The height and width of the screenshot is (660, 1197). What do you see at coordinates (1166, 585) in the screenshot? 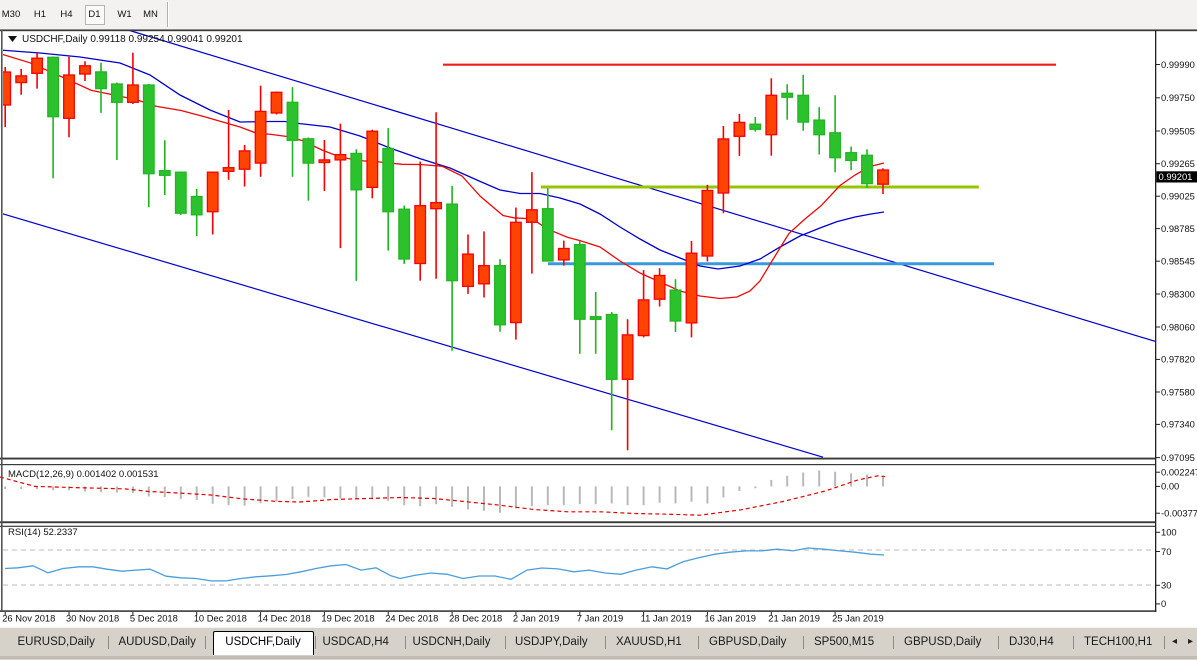
I see `svg-text: 30` at bounding box center [1166, 585].